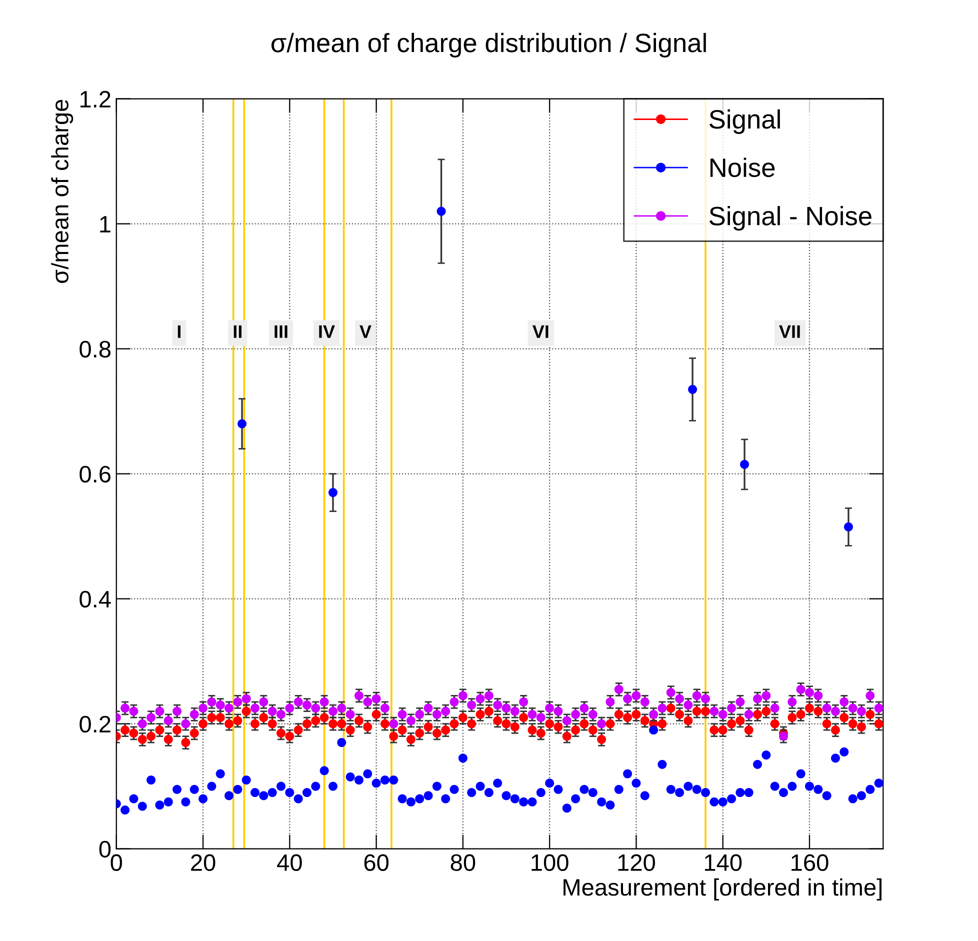 This screenshot has width=978, height=941. Describe the element at coordinates (95, 599) in the screenshot. I see `y-tick-label: 0.4` at that location.